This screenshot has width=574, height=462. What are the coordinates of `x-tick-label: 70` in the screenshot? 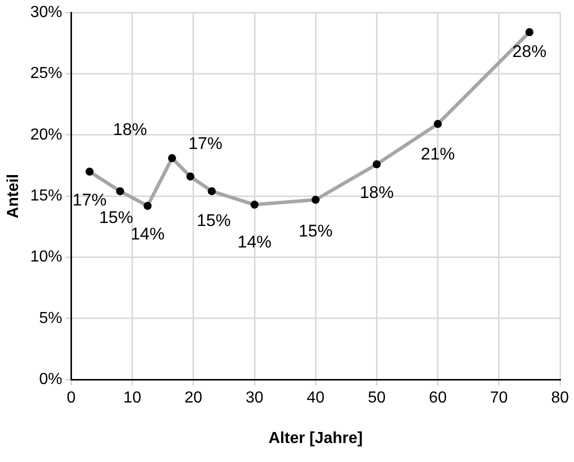 It's located at (499, 398).